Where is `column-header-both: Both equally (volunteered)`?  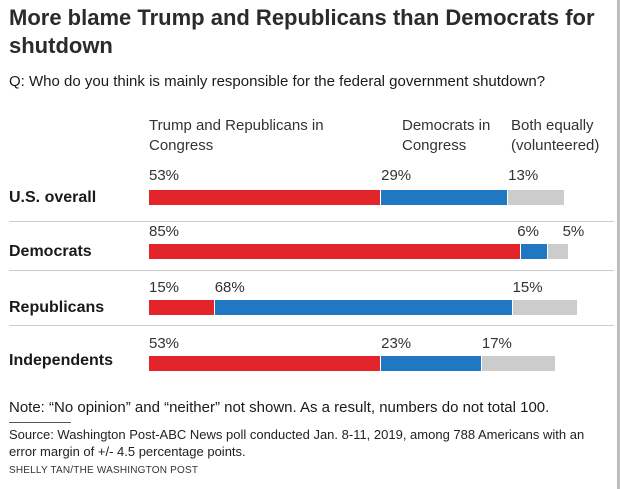
column-header-both: Both equally (volunteered) is located at coordinates (555, 135).